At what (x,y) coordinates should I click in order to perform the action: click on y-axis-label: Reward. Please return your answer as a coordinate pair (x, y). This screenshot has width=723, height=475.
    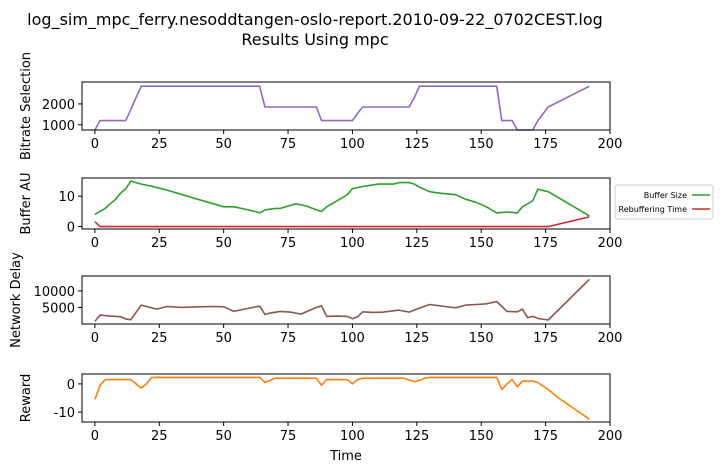
    Looking at the image, I should click on (26, 398).